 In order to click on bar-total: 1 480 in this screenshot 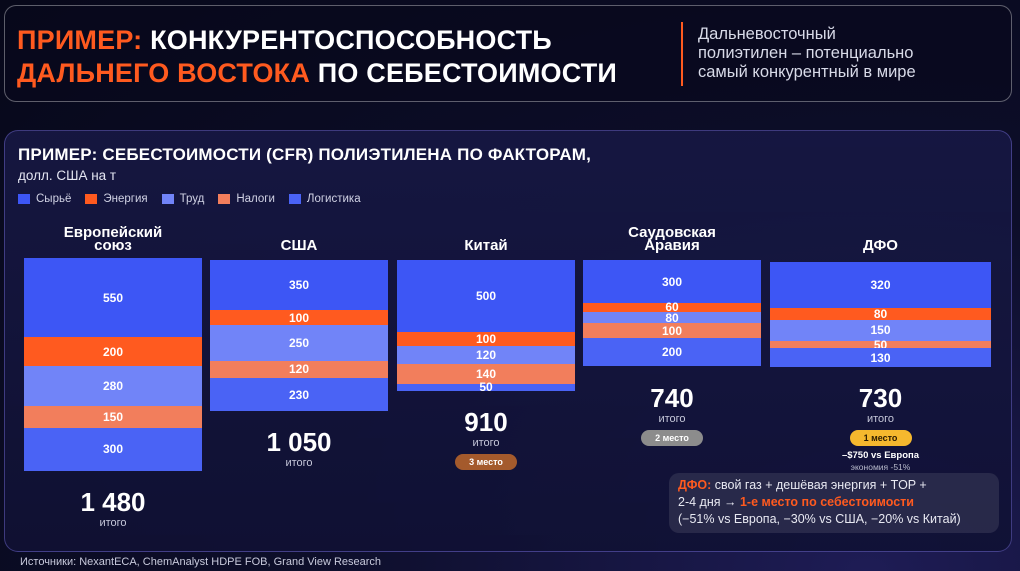, I will do `click(113, 502)`.